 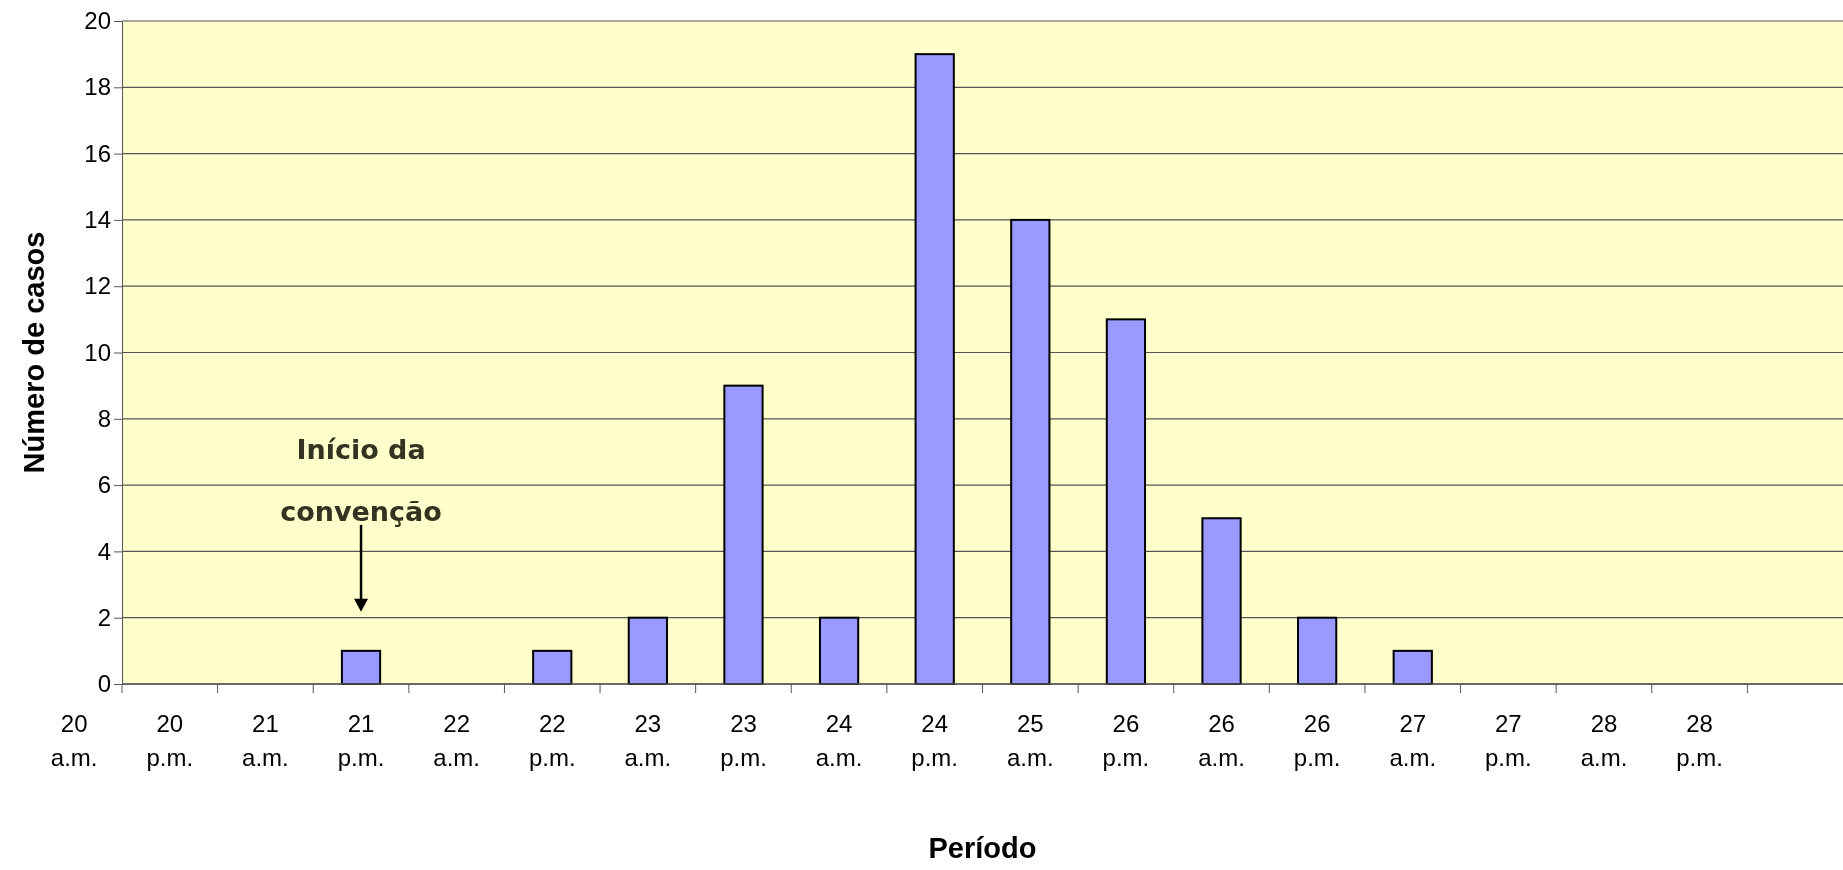 What do you see at coordinates (97, 21) in the screenshot?
I see `y-tick-label: 20` at bounding box center [97, 21].